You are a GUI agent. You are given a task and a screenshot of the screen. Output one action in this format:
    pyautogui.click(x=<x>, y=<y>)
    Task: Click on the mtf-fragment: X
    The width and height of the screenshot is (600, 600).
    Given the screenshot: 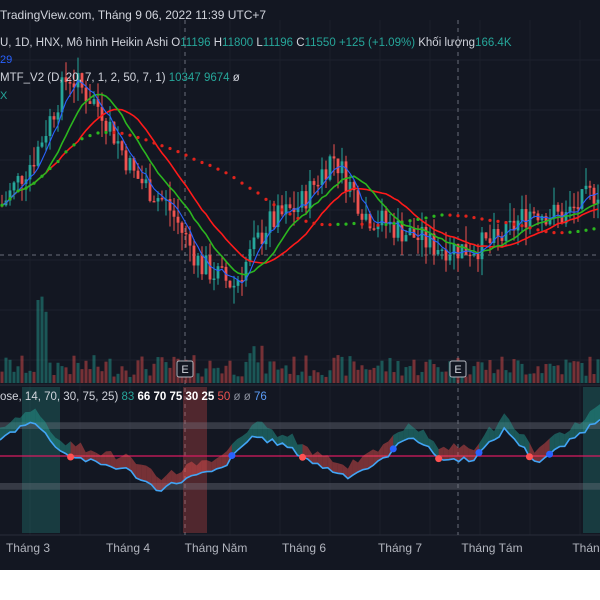 What is the action you would take?
    pyautogui.click(x=4, y=96)
    